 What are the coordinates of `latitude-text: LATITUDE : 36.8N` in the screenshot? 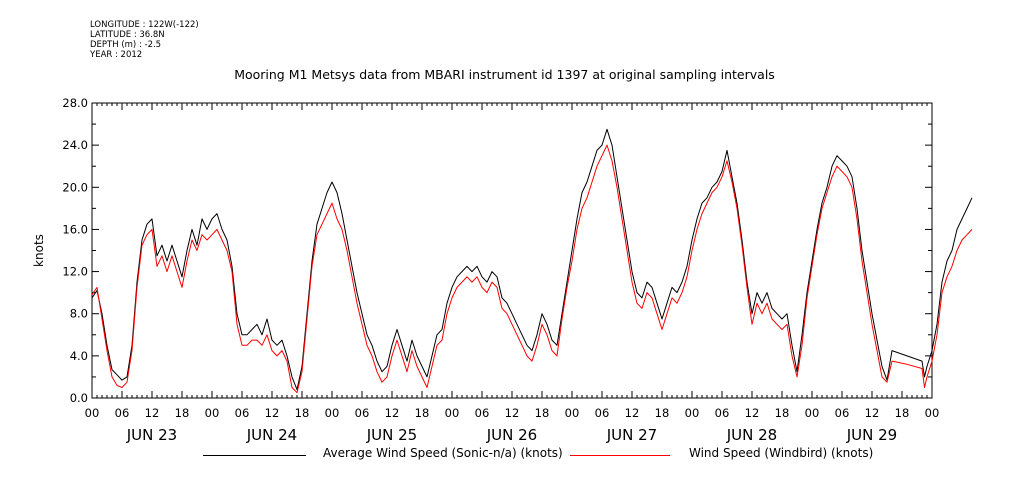 It's located at (127, 35).